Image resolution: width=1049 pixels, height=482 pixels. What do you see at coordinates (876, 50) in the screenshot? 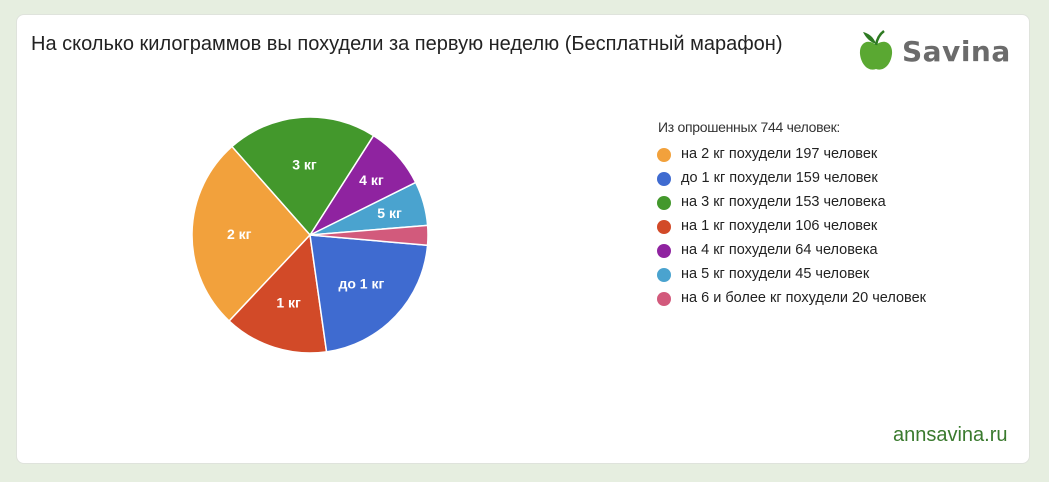
I see `apple-icon` at bounding box center [876, 50].